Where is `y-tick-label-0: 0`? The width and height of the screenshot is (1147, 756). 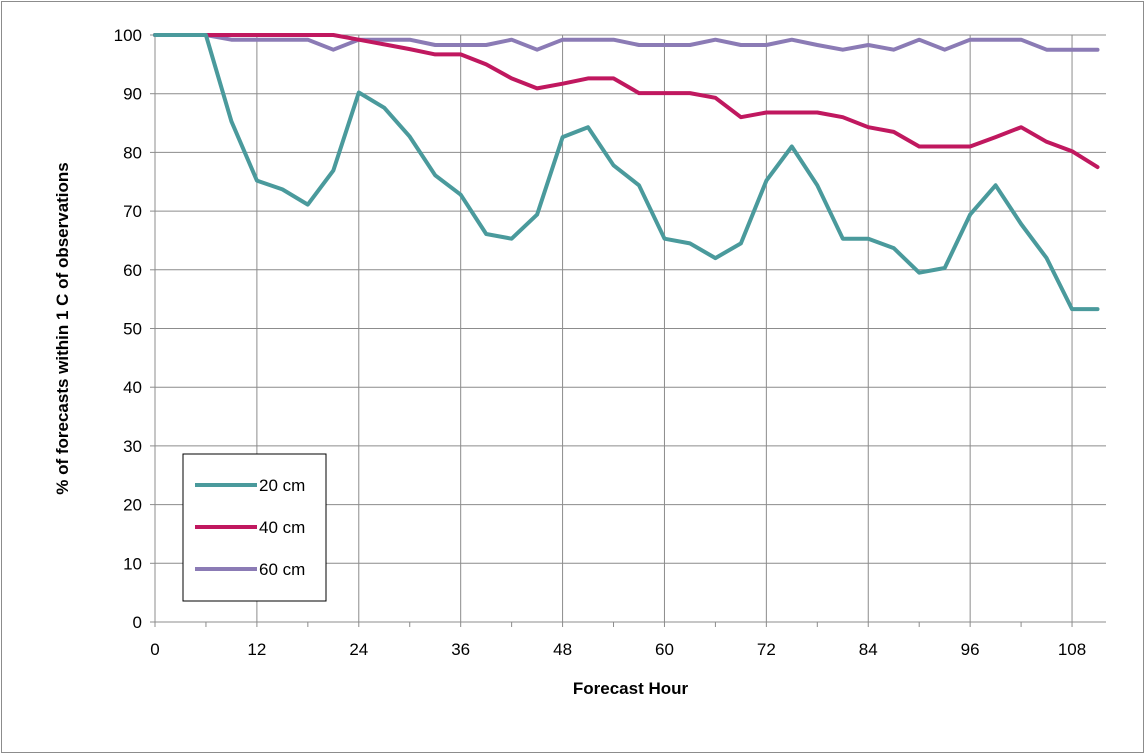
y-tick-label-0: 0 is located at coordinates (137, 622).